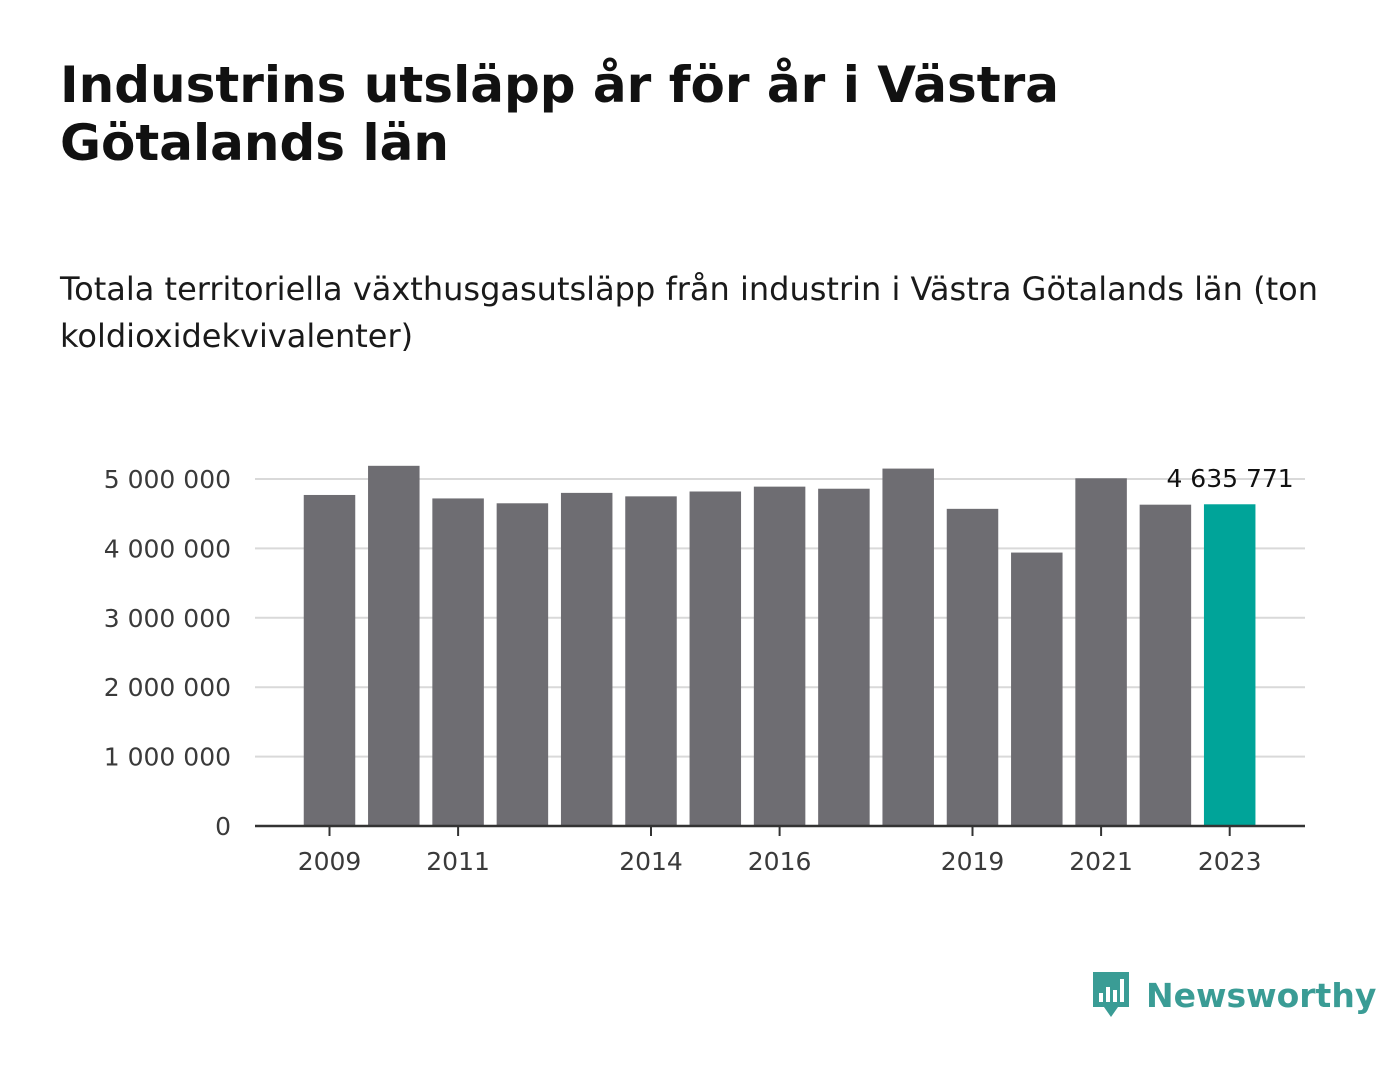 Image resolution: width=1400 pixels, height=1080 pixels. I want to click on newsworthy-logo-icon, so click(1111, 994).